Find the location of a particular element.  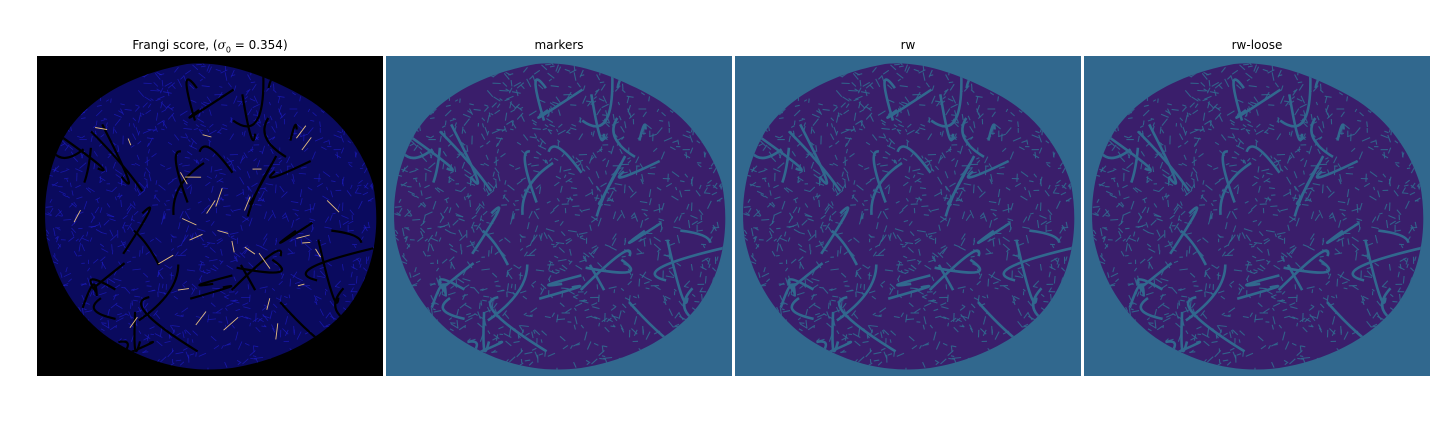

high-score-stroke is located at coordinates (183, 289).